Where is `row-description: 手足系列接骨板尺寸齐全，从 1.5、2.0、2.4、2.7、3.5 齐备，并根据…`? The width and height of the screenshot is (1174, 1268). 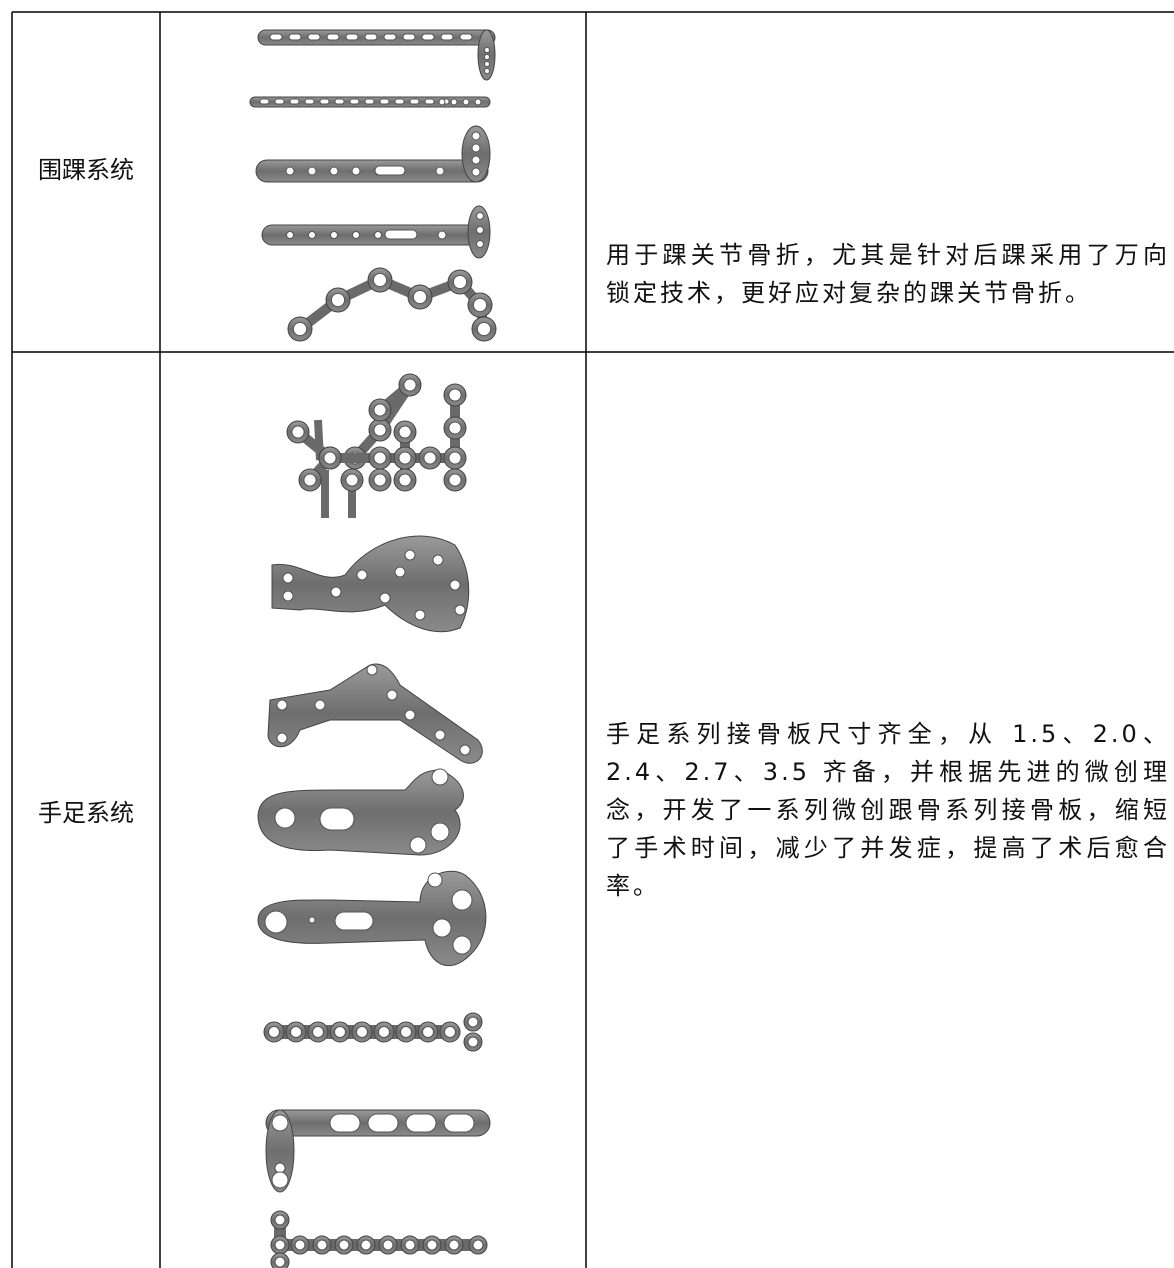
row-description: 手足系列接骨板尺寸齐全，从 1.5、2.0、2.4、2.7、3.5 齐备，并根据… is located at coordinates (888, 810).